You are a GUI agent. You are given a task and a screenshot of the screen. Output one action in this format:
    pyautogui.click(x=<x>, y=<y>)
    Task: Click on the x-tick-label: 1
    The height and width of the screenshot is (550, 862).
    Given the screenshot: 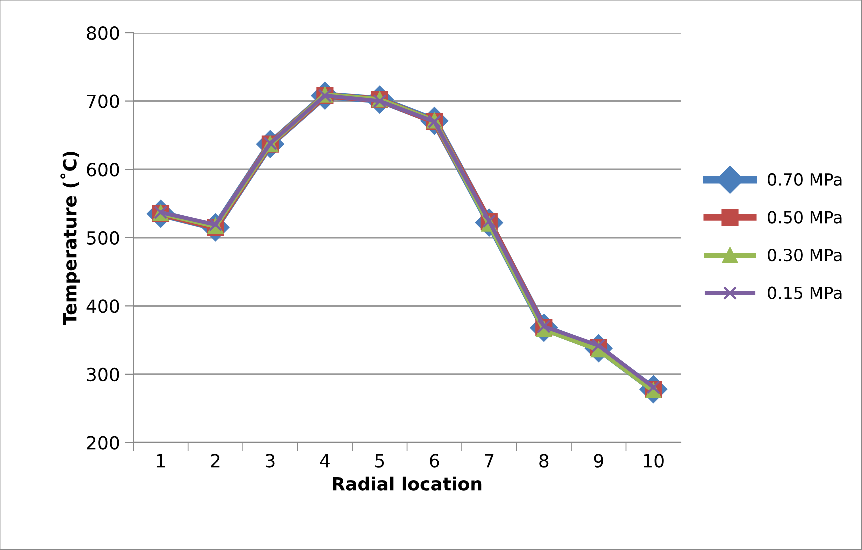 What is the action you would take?
    pyautogui.click(x=161, y=461)
    